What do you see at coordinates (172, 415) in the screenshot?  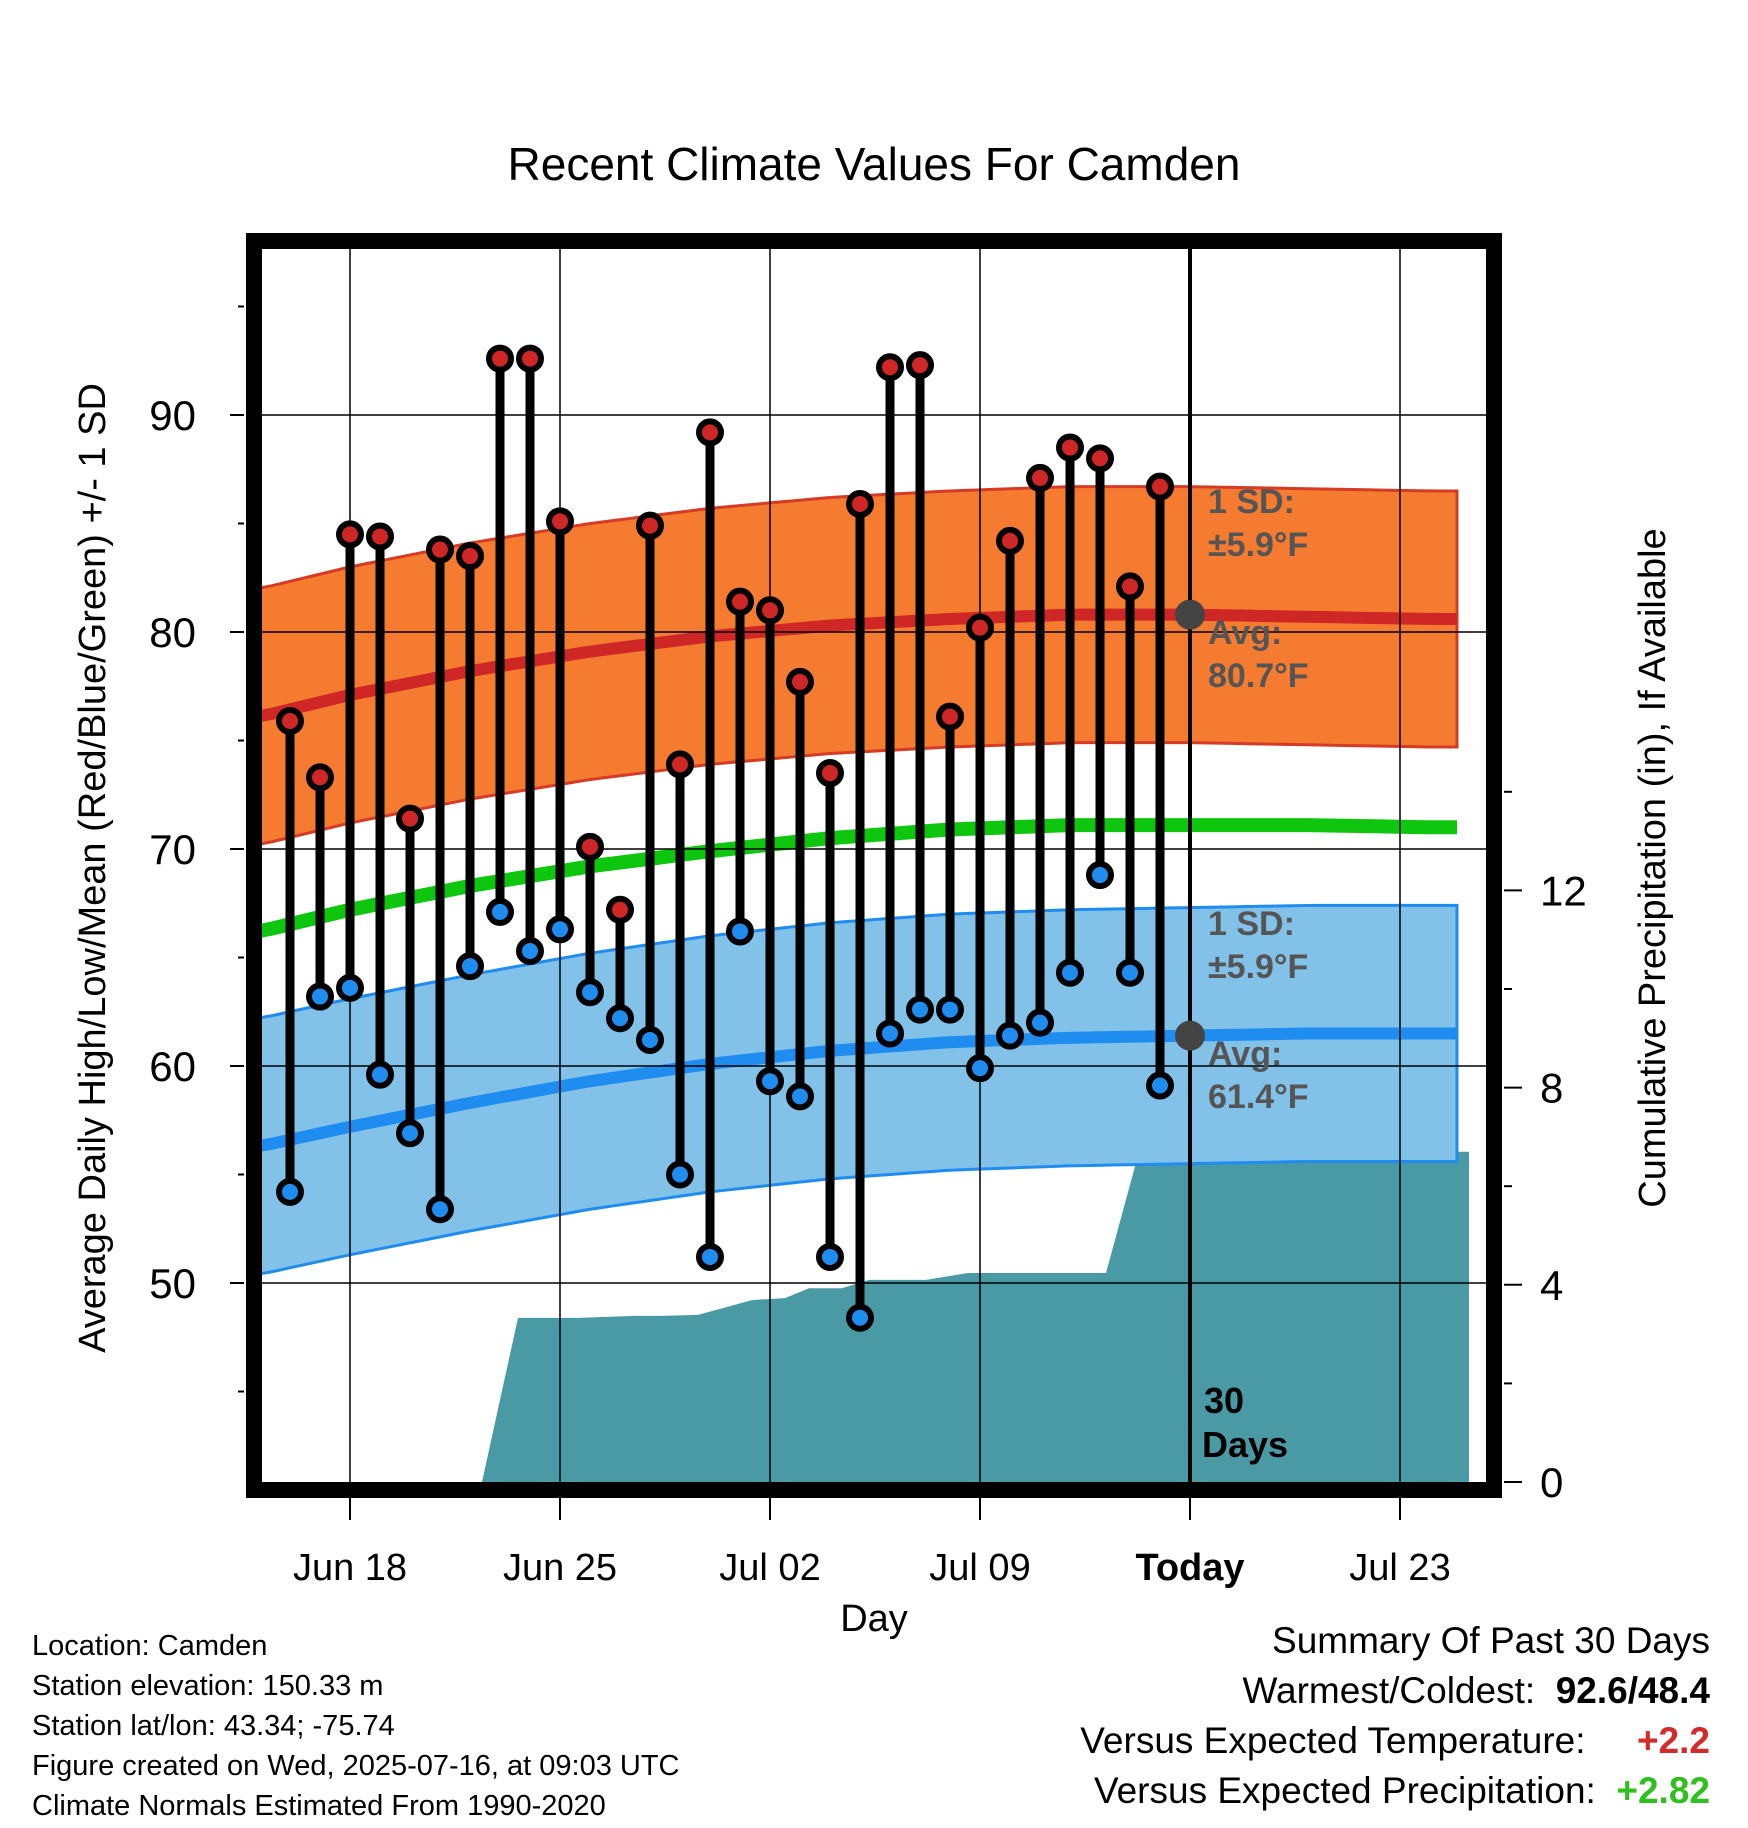 I see `y-tick-label: 90` at bounding box center [172, 415].